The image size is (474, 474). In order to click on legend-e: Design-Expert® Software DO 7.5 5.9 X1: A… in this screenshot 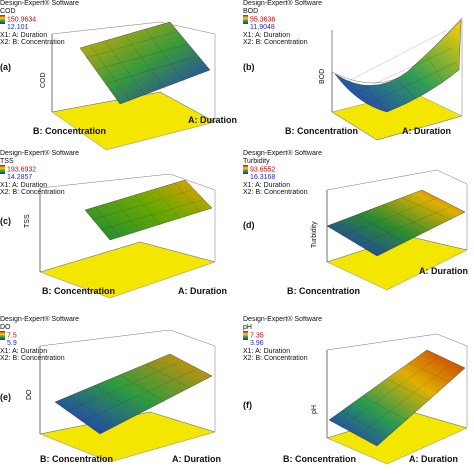, I will do `click(39, 339)`.